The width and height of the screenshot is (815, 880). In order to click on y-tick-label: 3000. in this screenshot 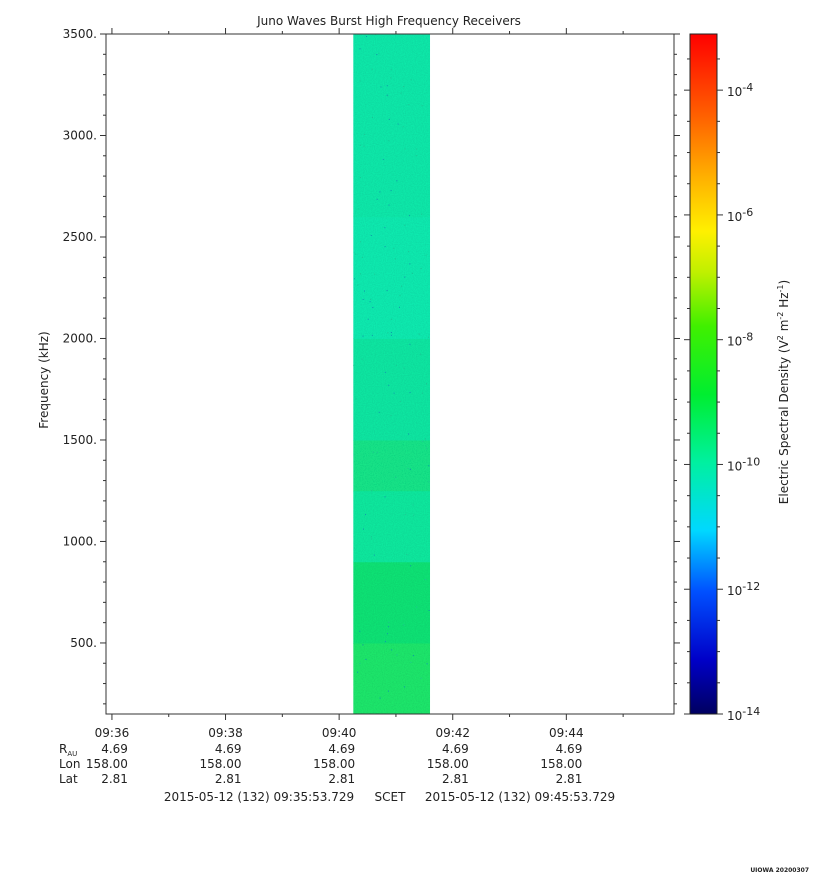, I will do `click(80, 135)`.